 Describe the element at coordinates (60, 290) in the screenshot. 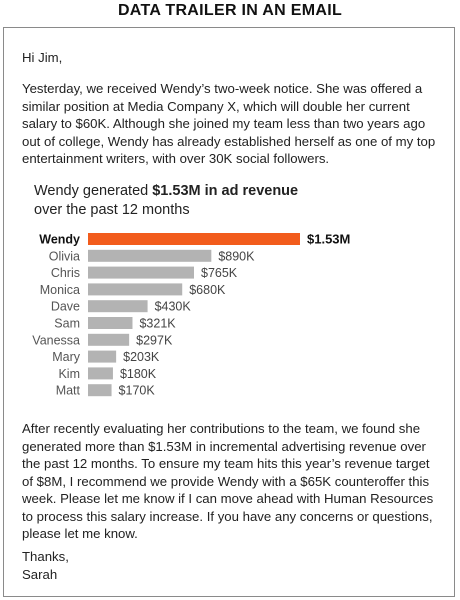

I see `category-label: Monica` at that location.